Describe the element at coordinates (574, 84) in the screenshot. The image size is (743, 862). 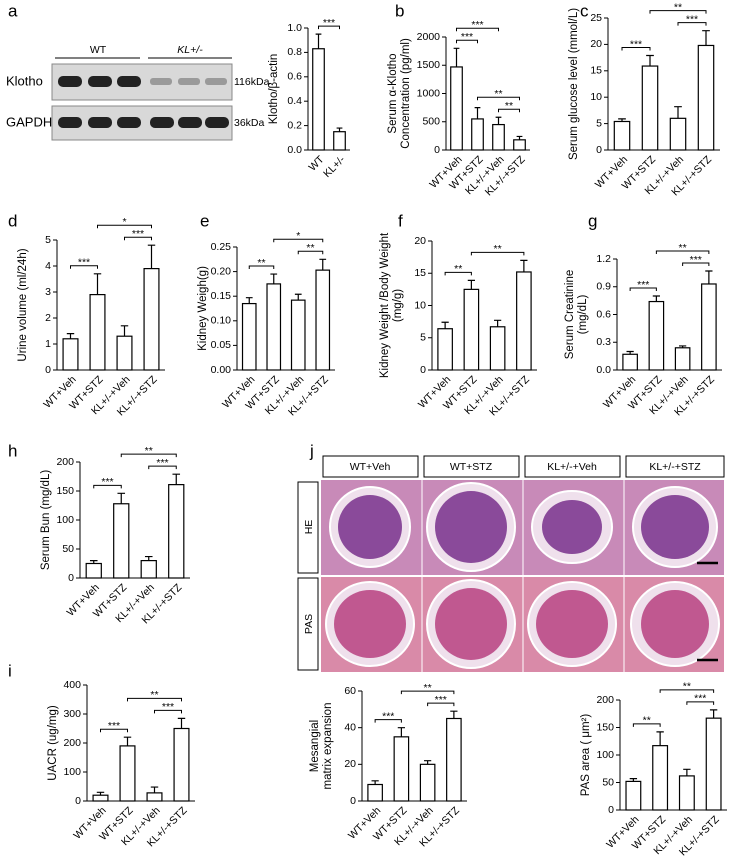
I see `y-axis-label: Serum glucose level (mmol/L)` at that location.